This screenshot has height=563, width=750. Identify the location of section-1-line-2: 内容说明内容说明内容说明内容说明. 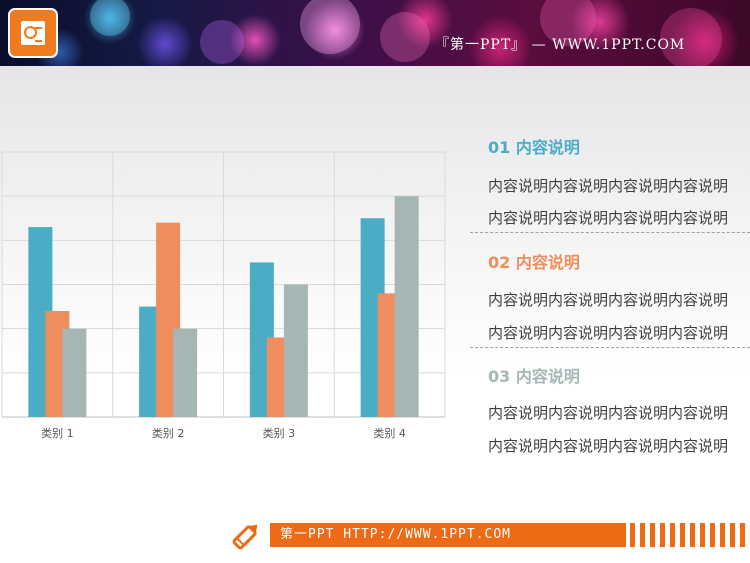
(608, 218).